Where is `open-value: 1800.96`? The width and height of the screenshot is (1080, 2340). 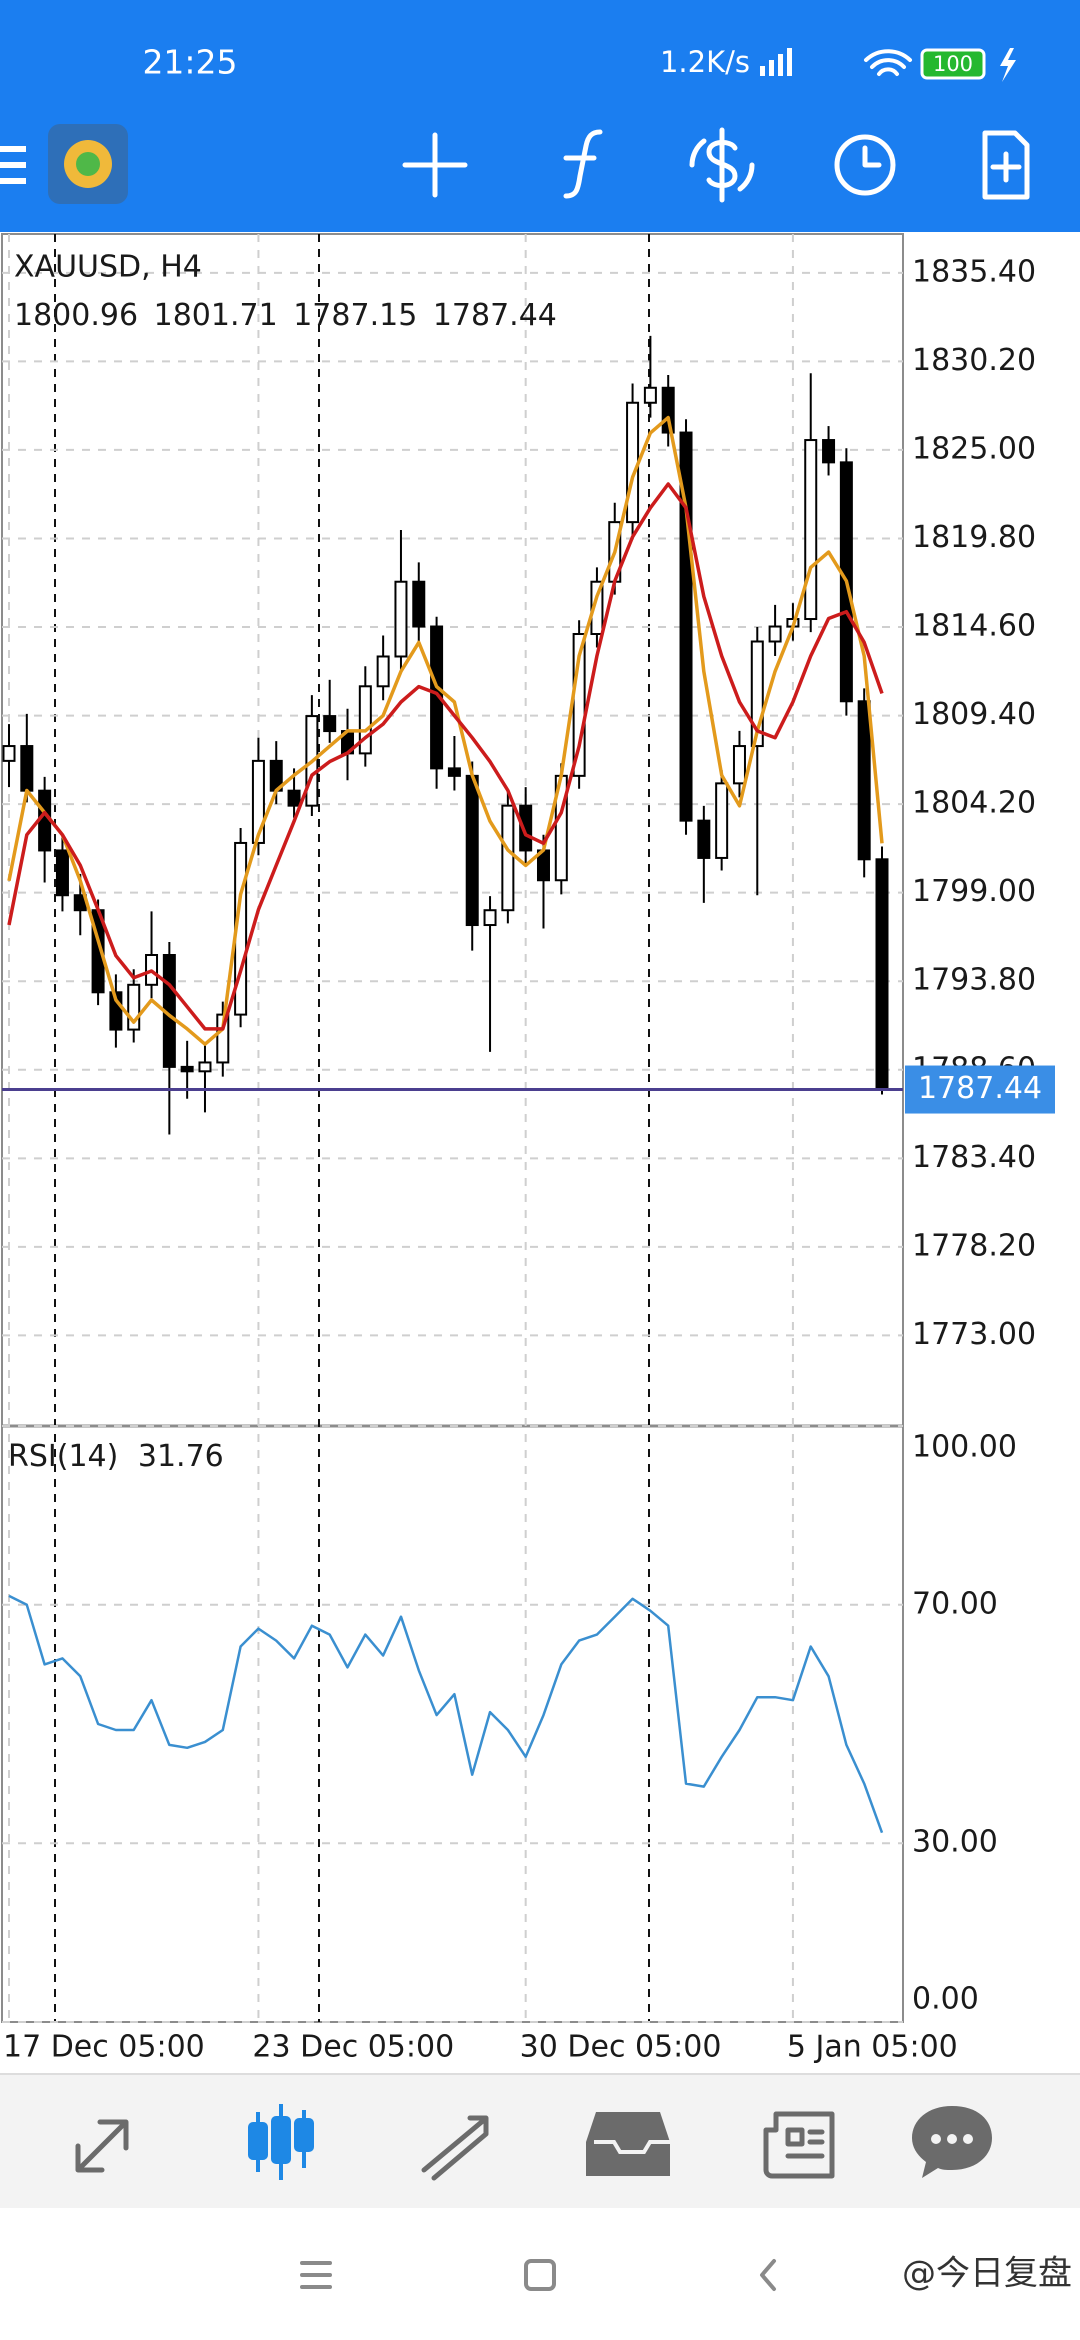 open-value: 1800.96 is located at coordinates (76, 315).